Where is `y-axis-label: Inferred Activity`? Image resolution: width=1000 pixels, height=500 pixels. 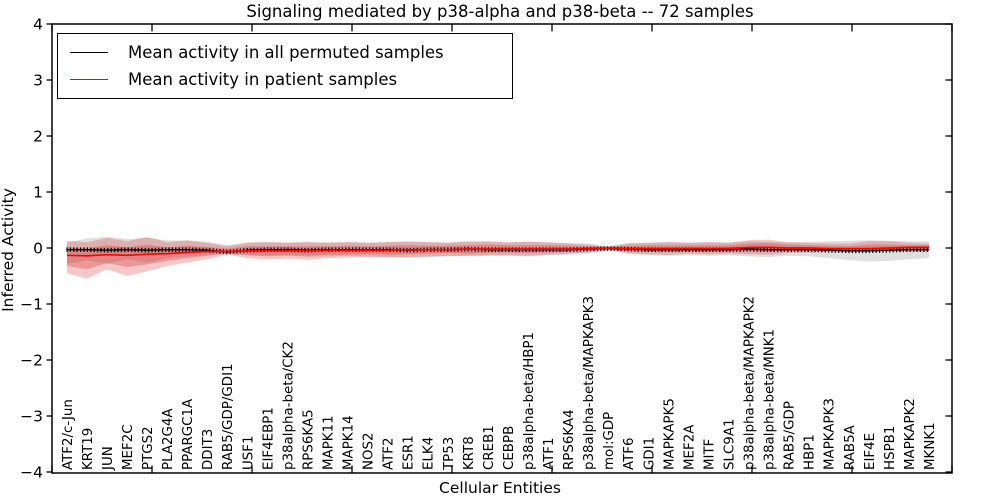
y-axis-label: Inferred Activity is located at coordinates (8, 250).